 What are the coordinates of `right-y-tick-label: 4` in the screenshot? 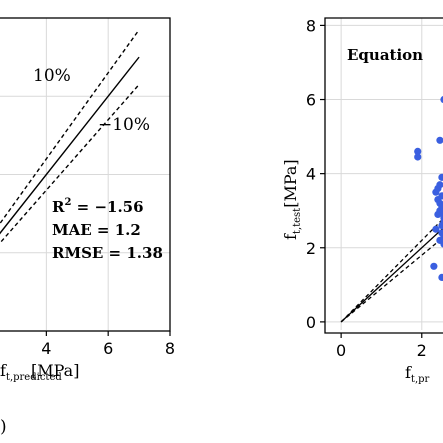 It's located at (311, 174).